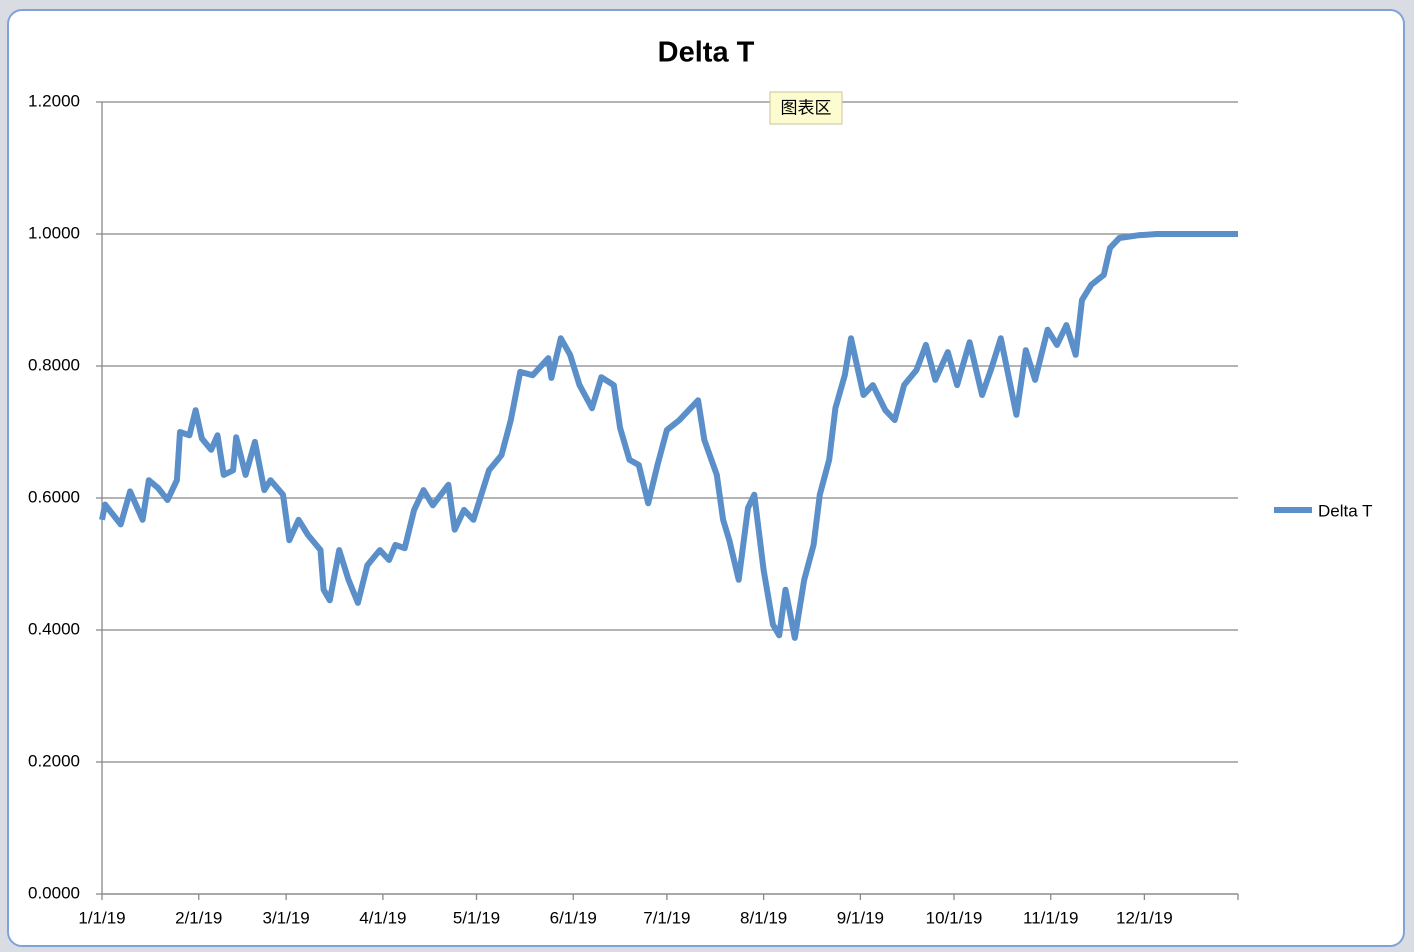  Describe the element at coordinates (54, 892) in the screenshot. I see `y-tick-label: 0.0000` at that location.